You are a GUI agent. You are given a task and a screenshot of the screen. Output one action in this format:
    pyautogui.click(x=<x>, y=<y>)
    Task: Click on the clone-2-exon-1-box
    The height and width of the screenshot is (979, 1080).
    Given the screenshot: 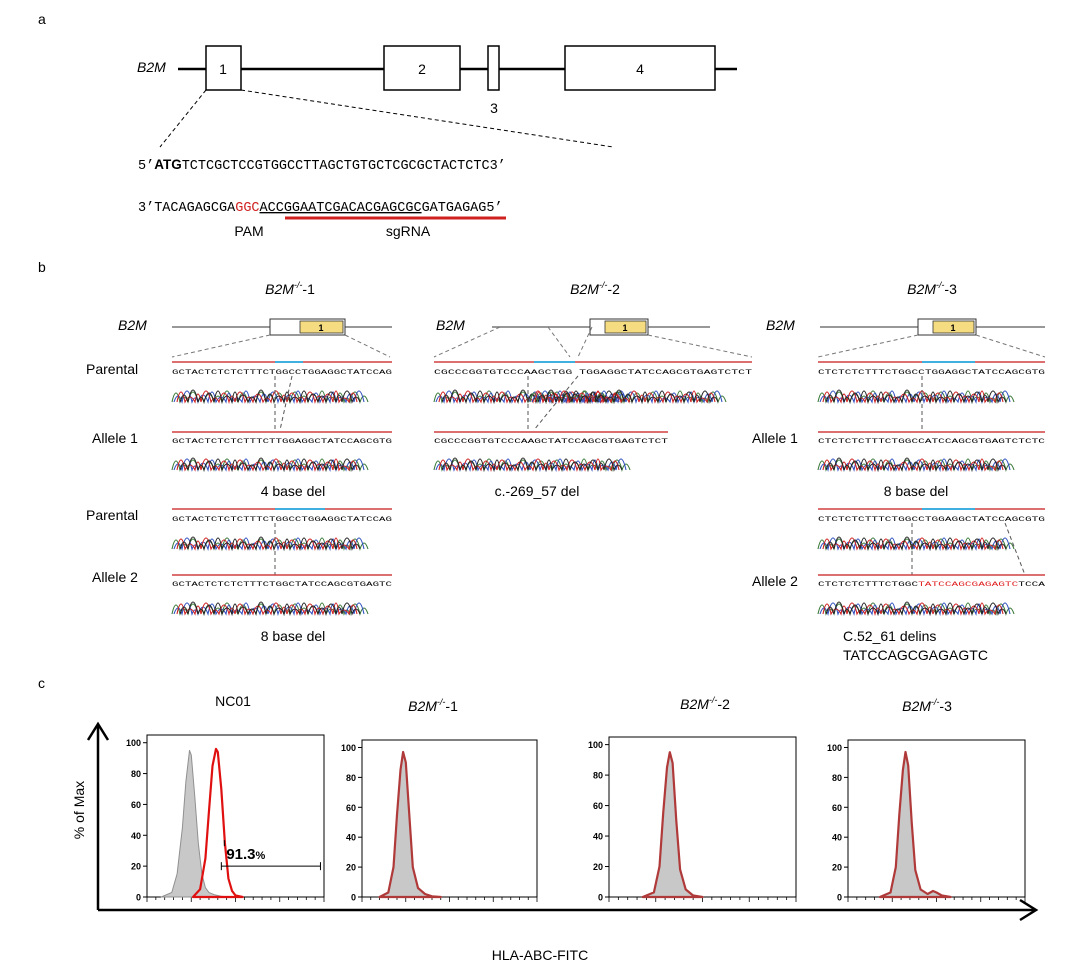 What is the action you would take?
    pyautogui.click(x=625, y=327)
    